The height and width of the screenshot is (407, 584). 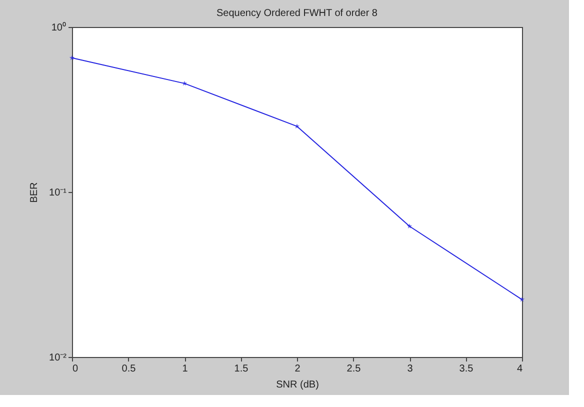 I want to click on x-tick-label: 1.5, so click(x=241, y=369).